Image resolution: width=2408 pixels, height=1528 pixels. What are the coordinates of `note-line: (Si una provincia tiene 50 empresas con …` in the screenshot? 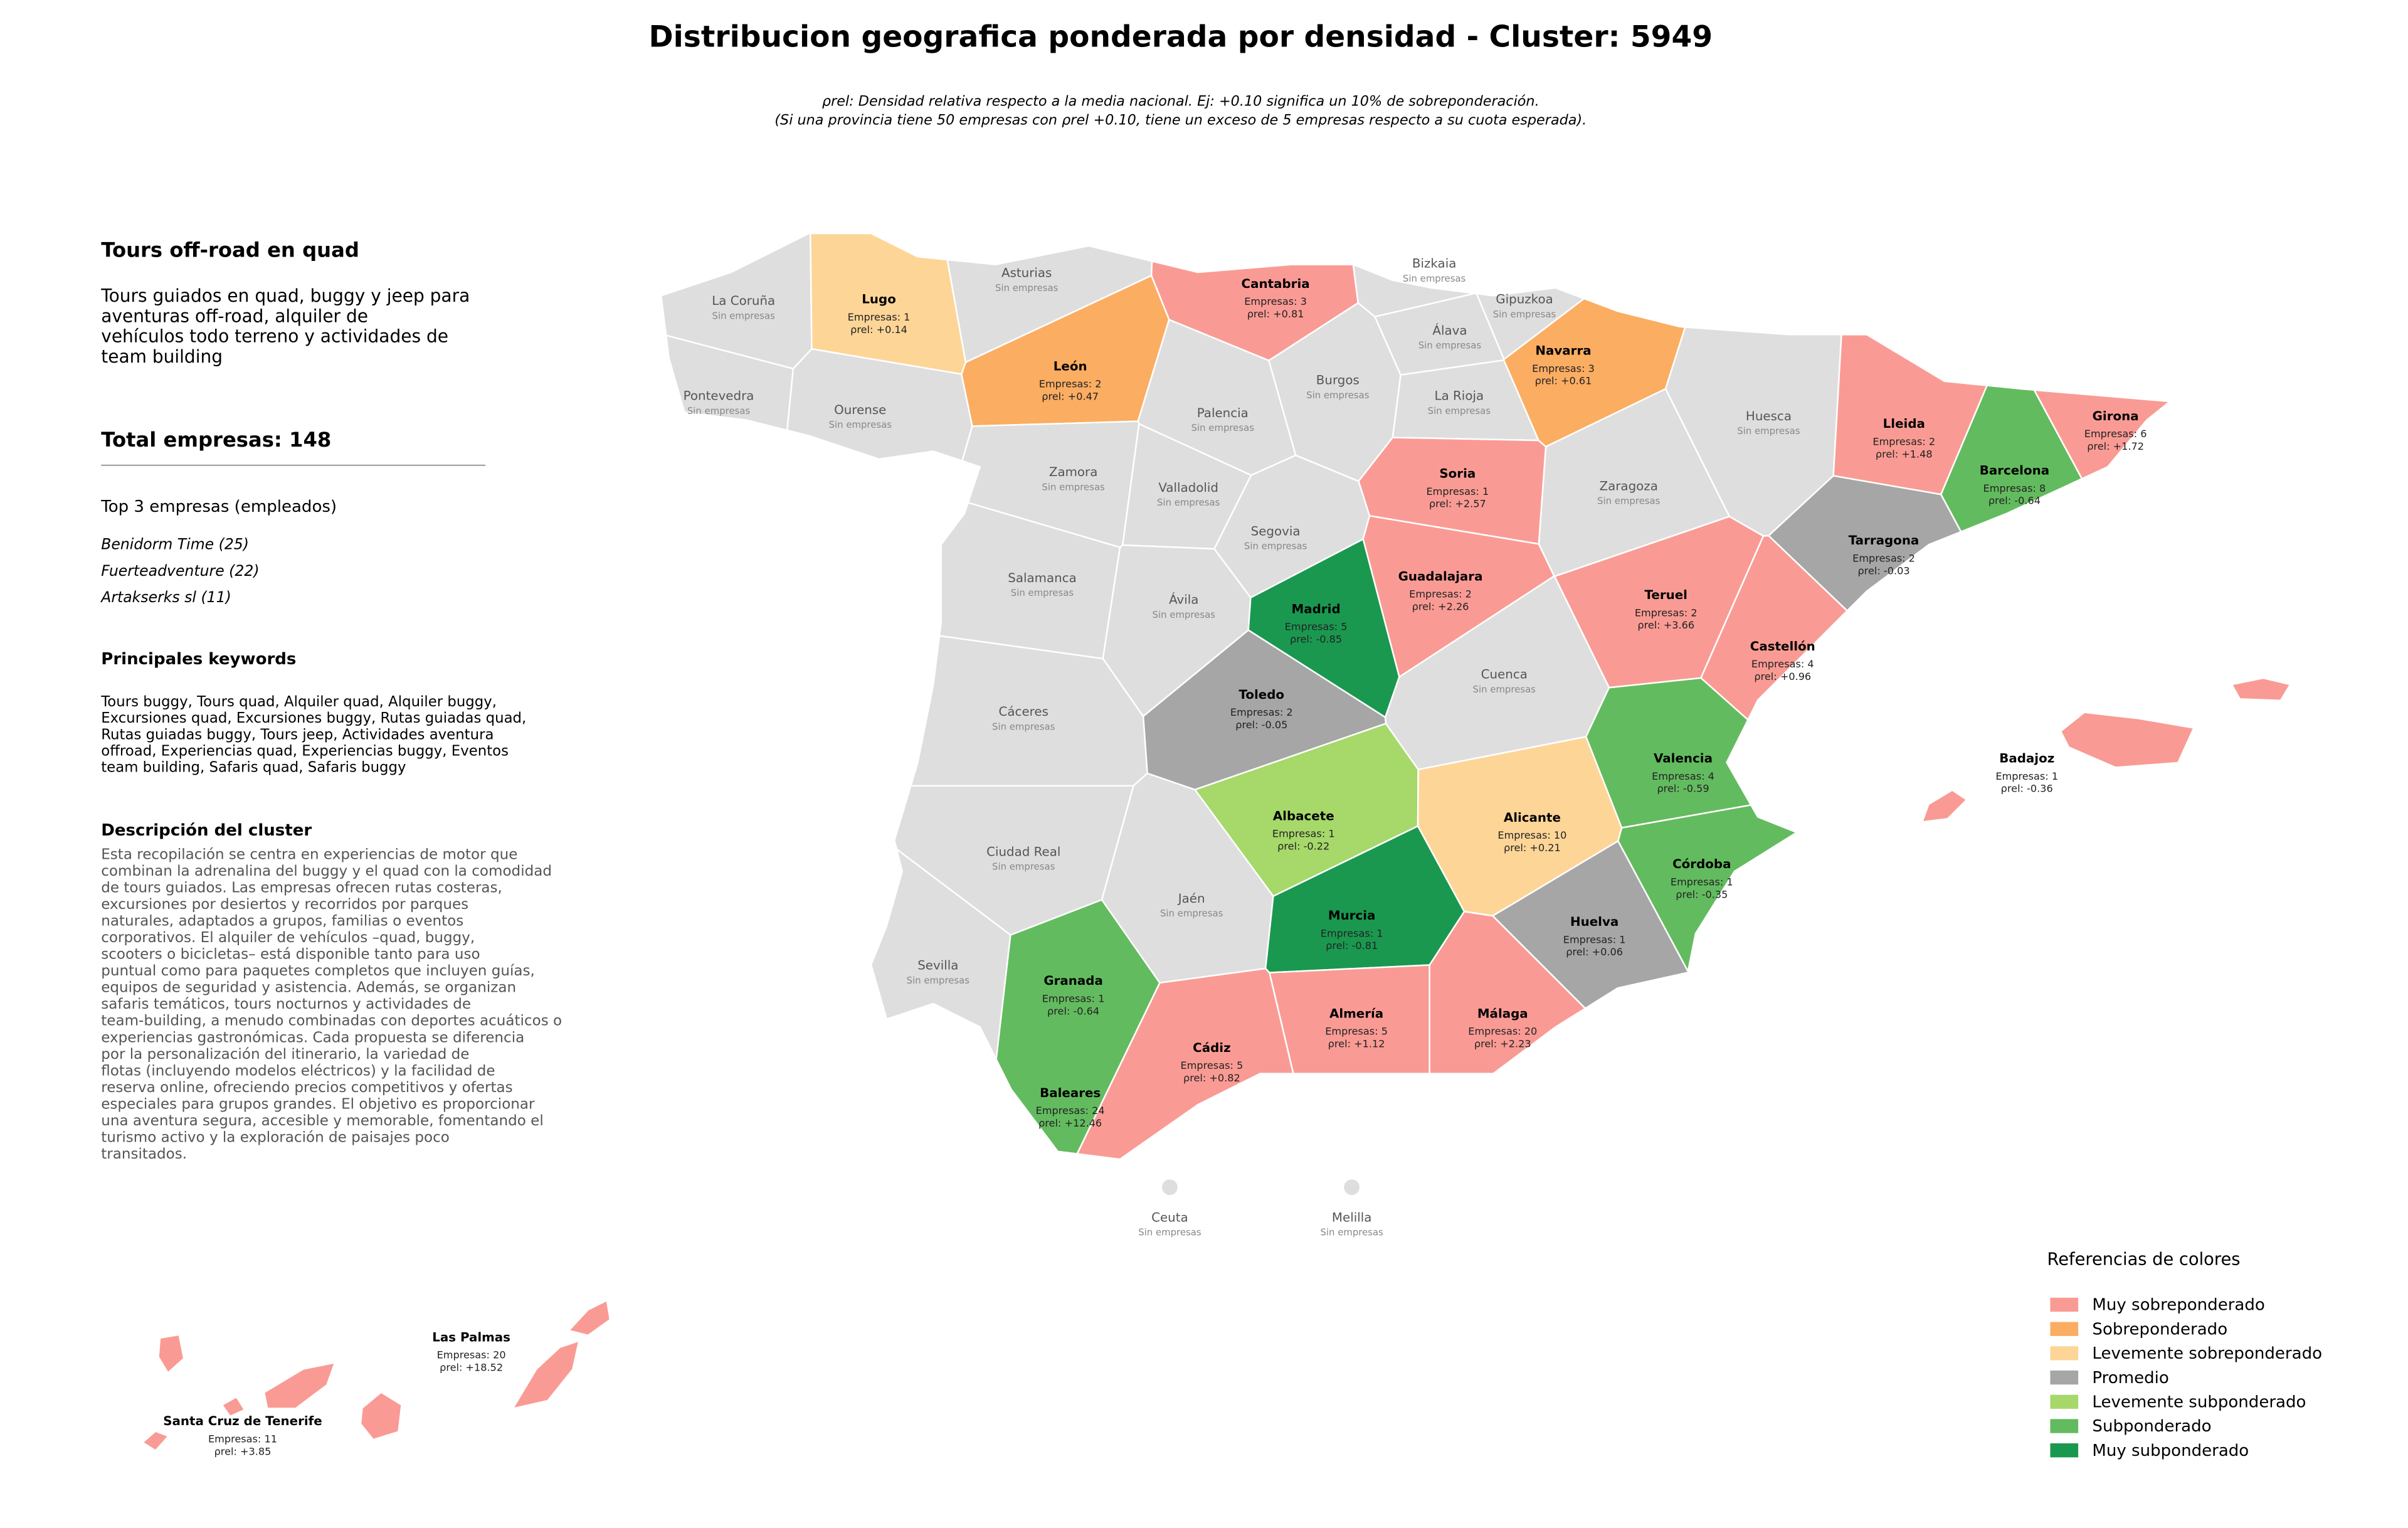 It's located at (1180, 120).